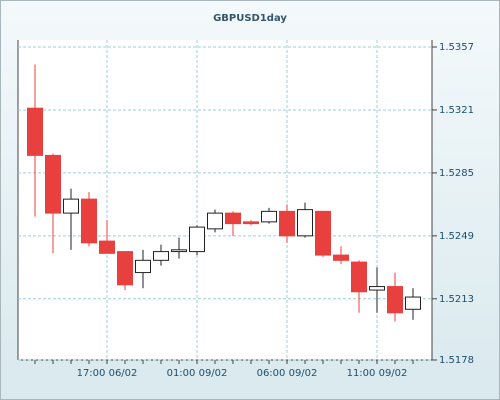  I want to click on y-tick-label: 1.5213, so click(456, 299).